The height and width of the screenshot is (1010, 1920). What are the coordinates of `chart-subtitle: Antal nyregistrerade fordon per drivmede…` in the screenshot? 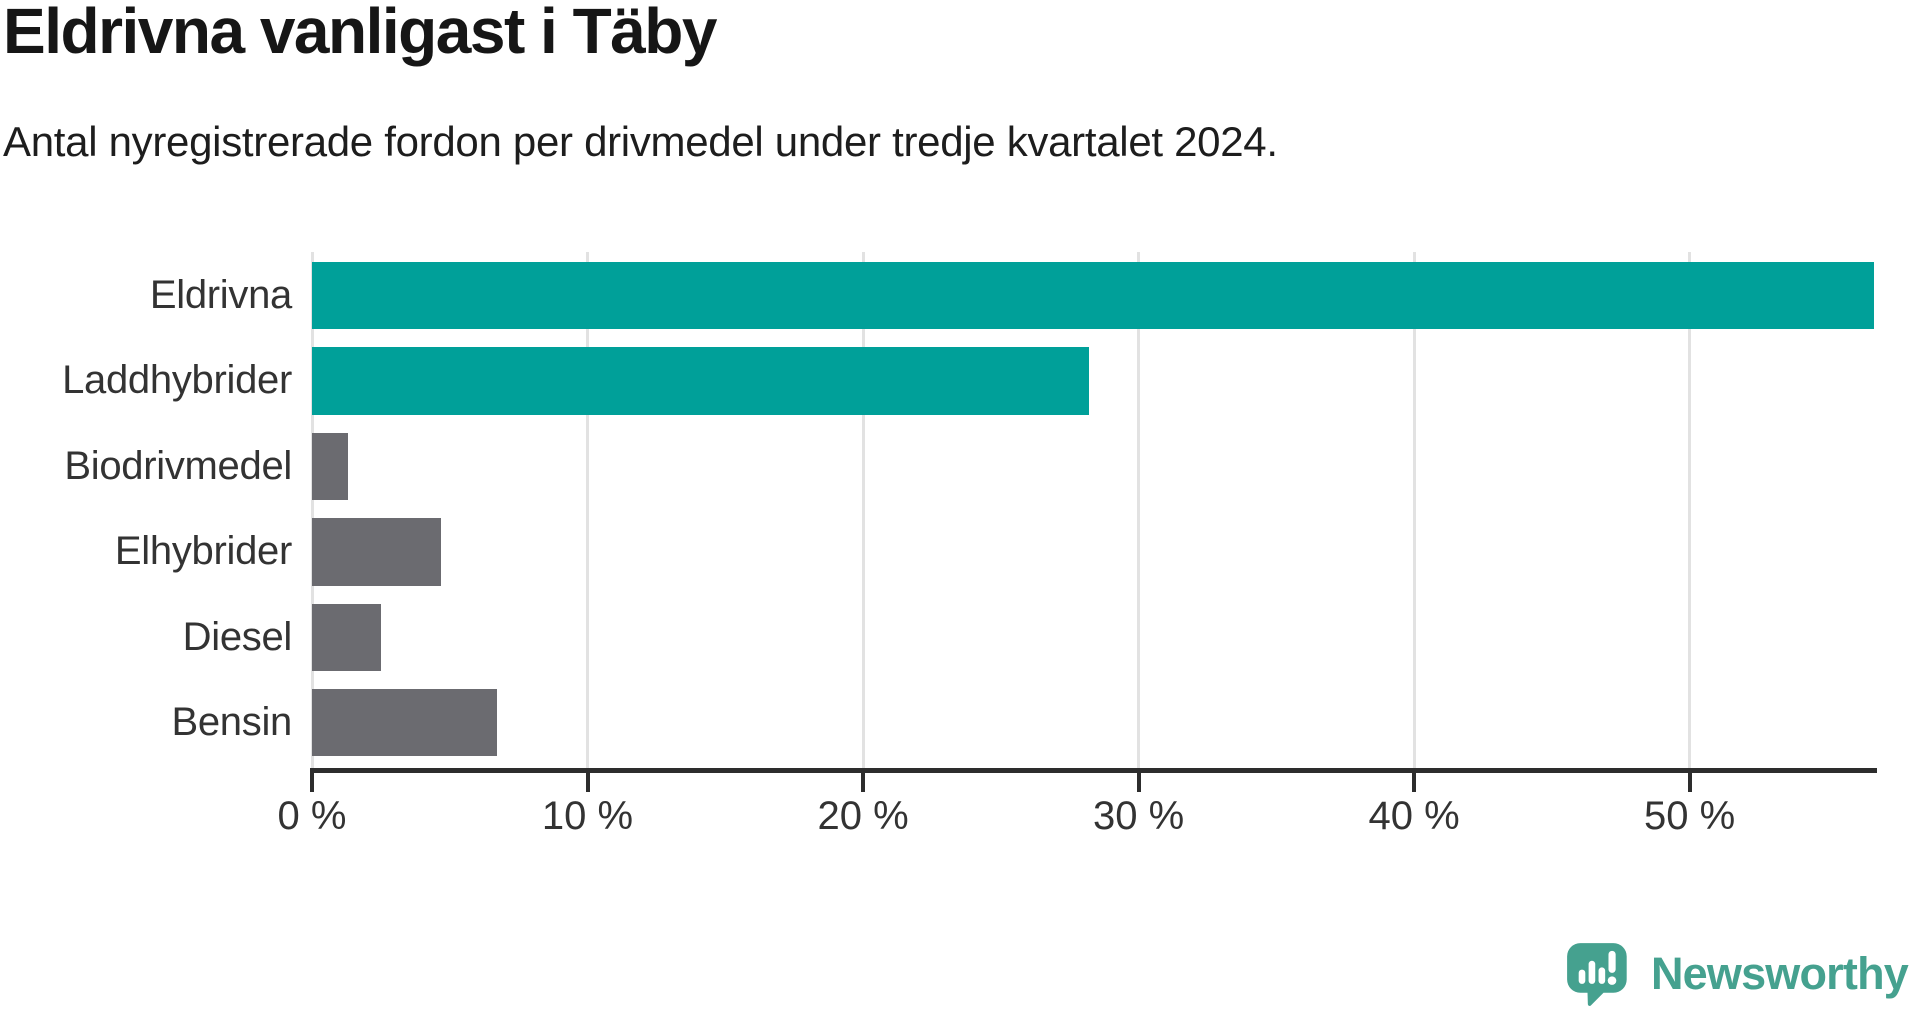 It's located at (640, 141).